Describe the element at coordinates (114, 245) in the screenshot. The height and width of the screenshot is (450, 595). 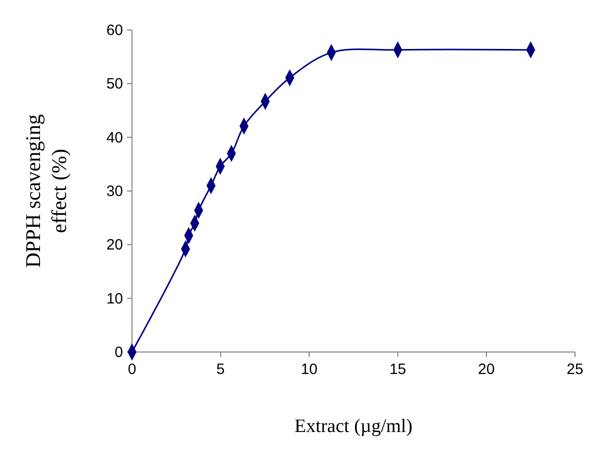
I see `y-tick-label: 20` at that location.